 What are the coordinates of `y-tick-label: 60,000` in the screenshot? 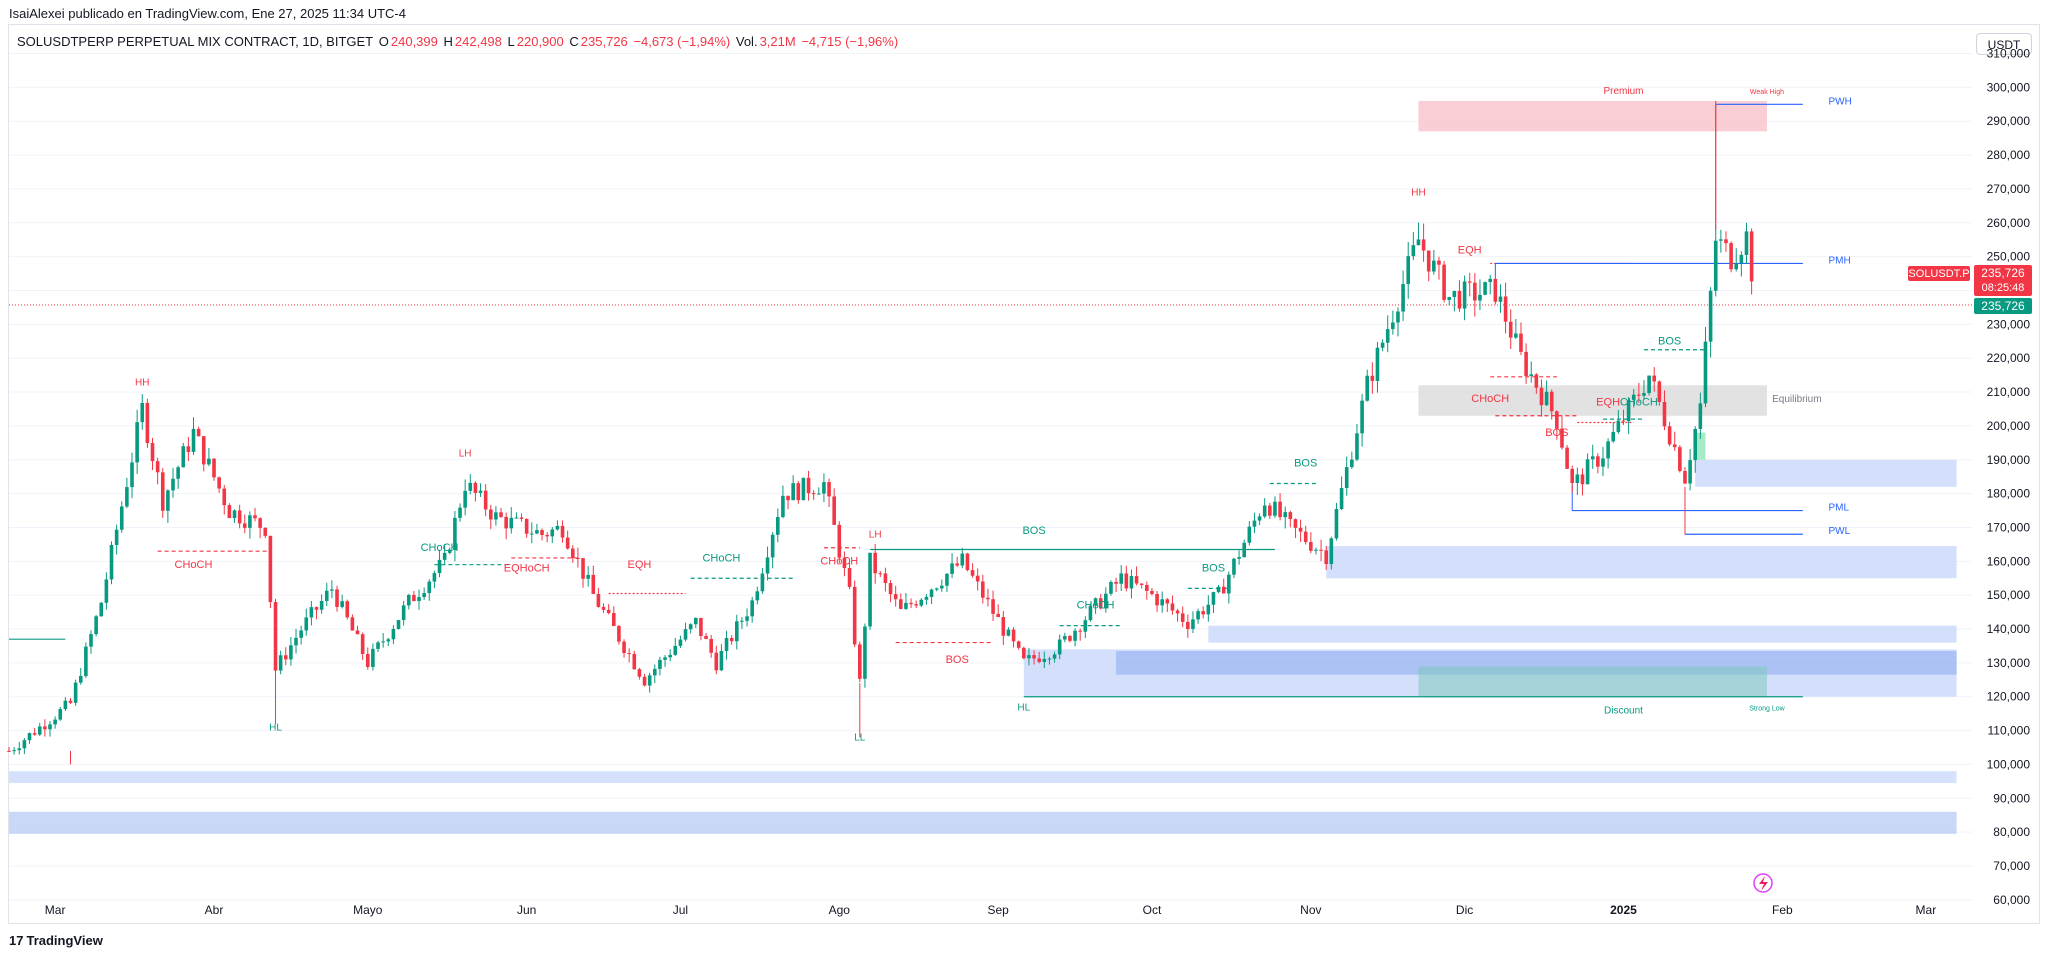 It's located at (2011, 900).